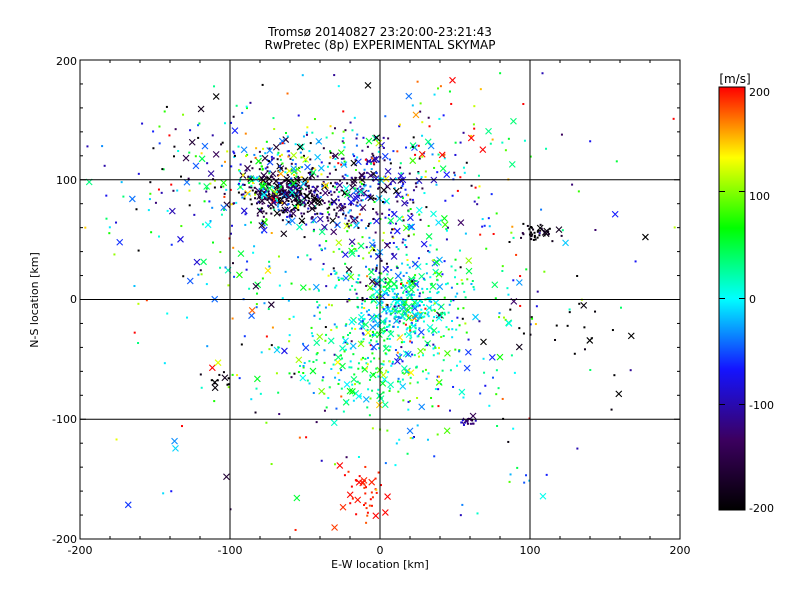 This screenshot has width=800, height=600. Describe the element at coordinates (73, 299) in the screenshot. I see `y-tick-label: 0` at that location.